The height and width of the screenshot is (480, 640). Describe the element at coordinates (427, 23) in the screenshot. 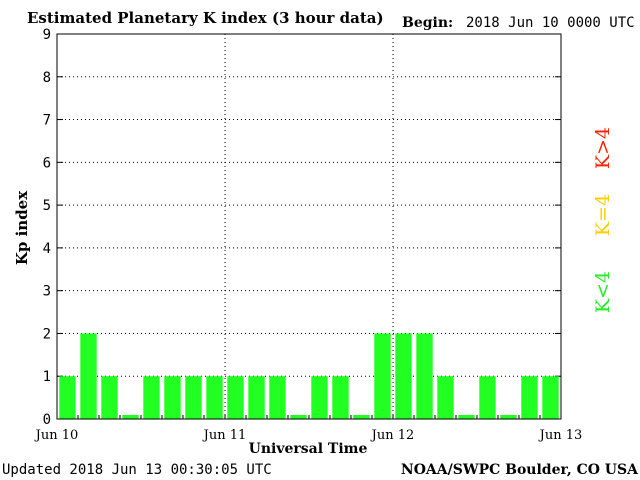

I see `begin-label: Begin:` at that location.